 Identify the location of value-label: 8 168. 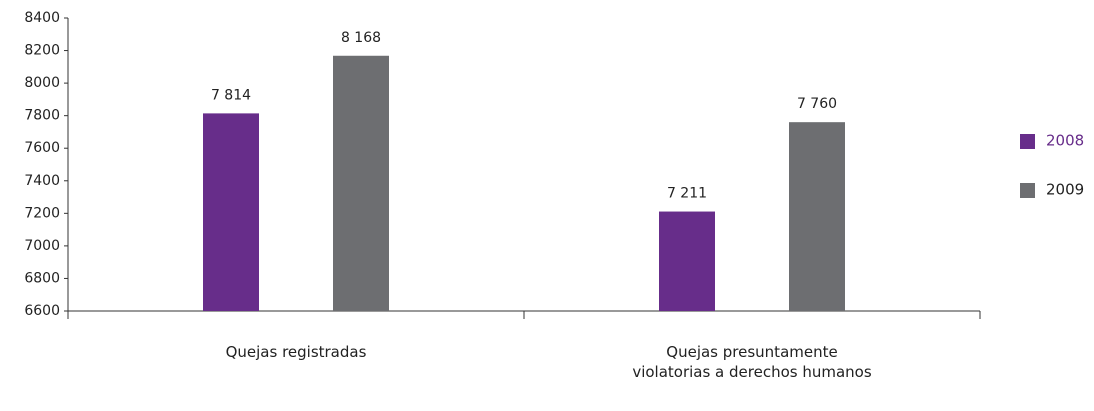
(361, 38).